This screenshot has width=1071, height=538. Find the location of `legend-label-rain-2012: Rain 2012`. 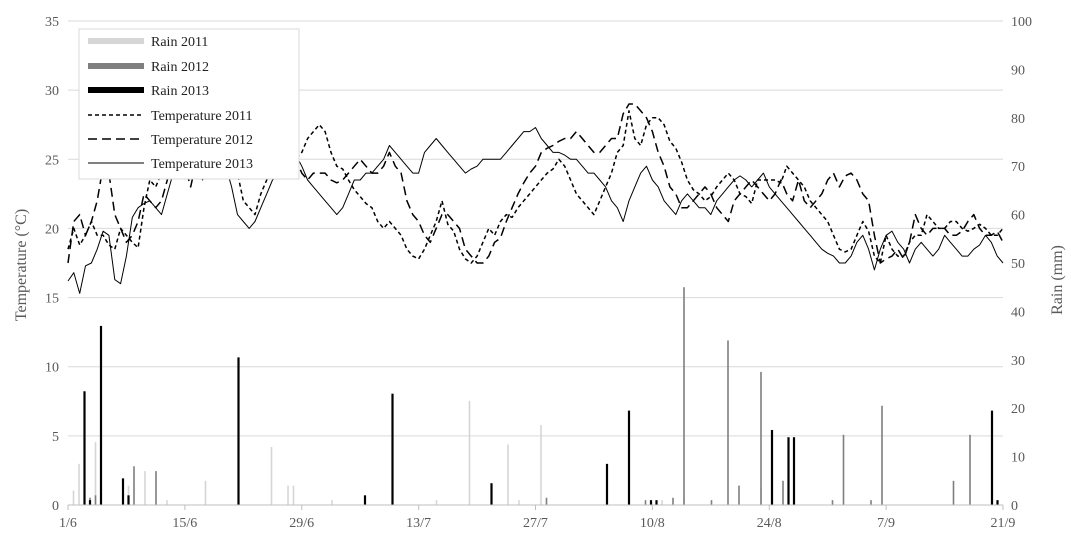

legend-label-rain-2012: Rain 2012 is located at coordinates (180, 67).